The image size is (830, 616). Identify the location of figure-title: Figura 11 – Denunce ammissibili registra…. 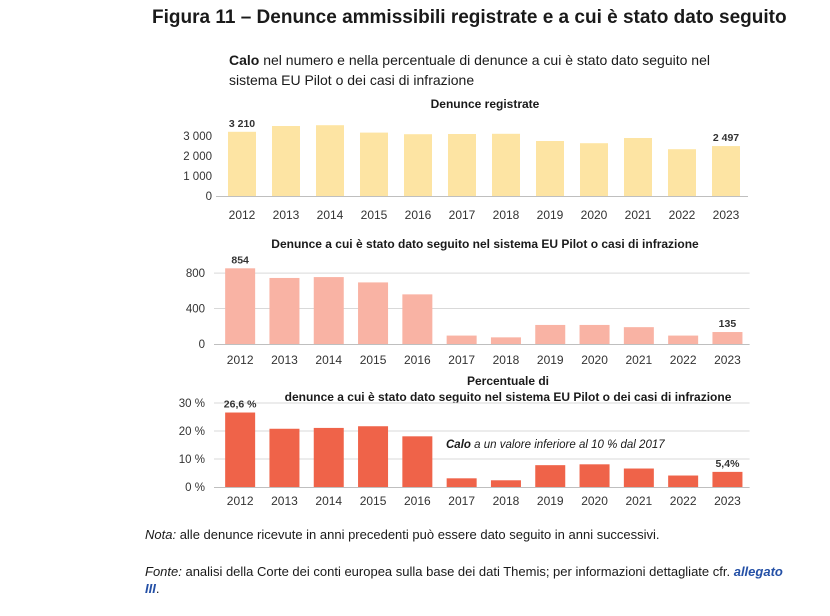
(469, 17).